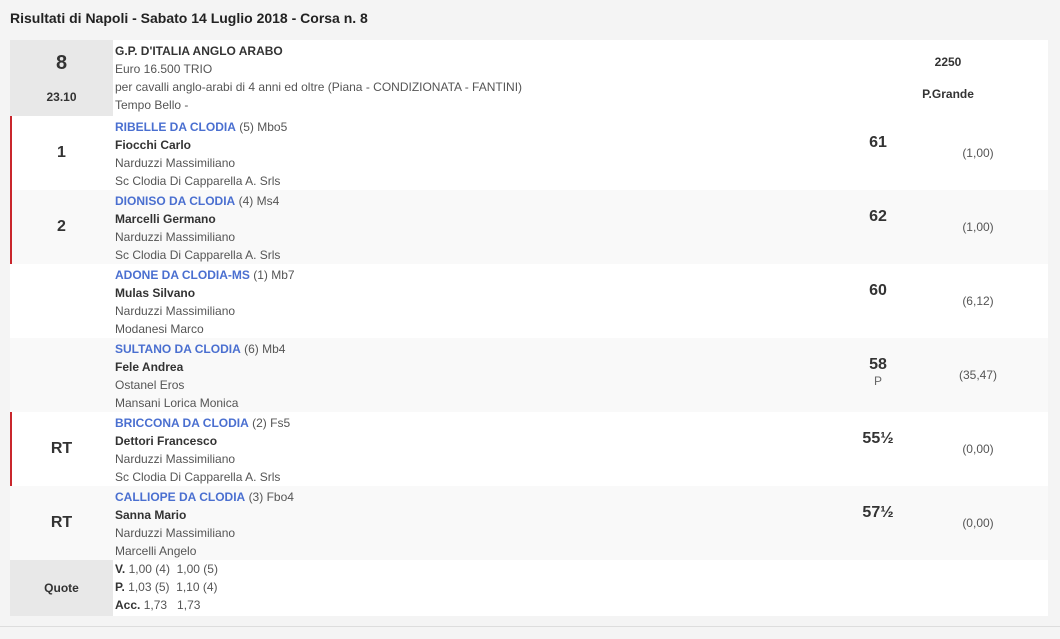  What do you see at coordinates (61, 97) in the screenshot?
I see `race-time: 23.10` at bounding box center [61, 97].